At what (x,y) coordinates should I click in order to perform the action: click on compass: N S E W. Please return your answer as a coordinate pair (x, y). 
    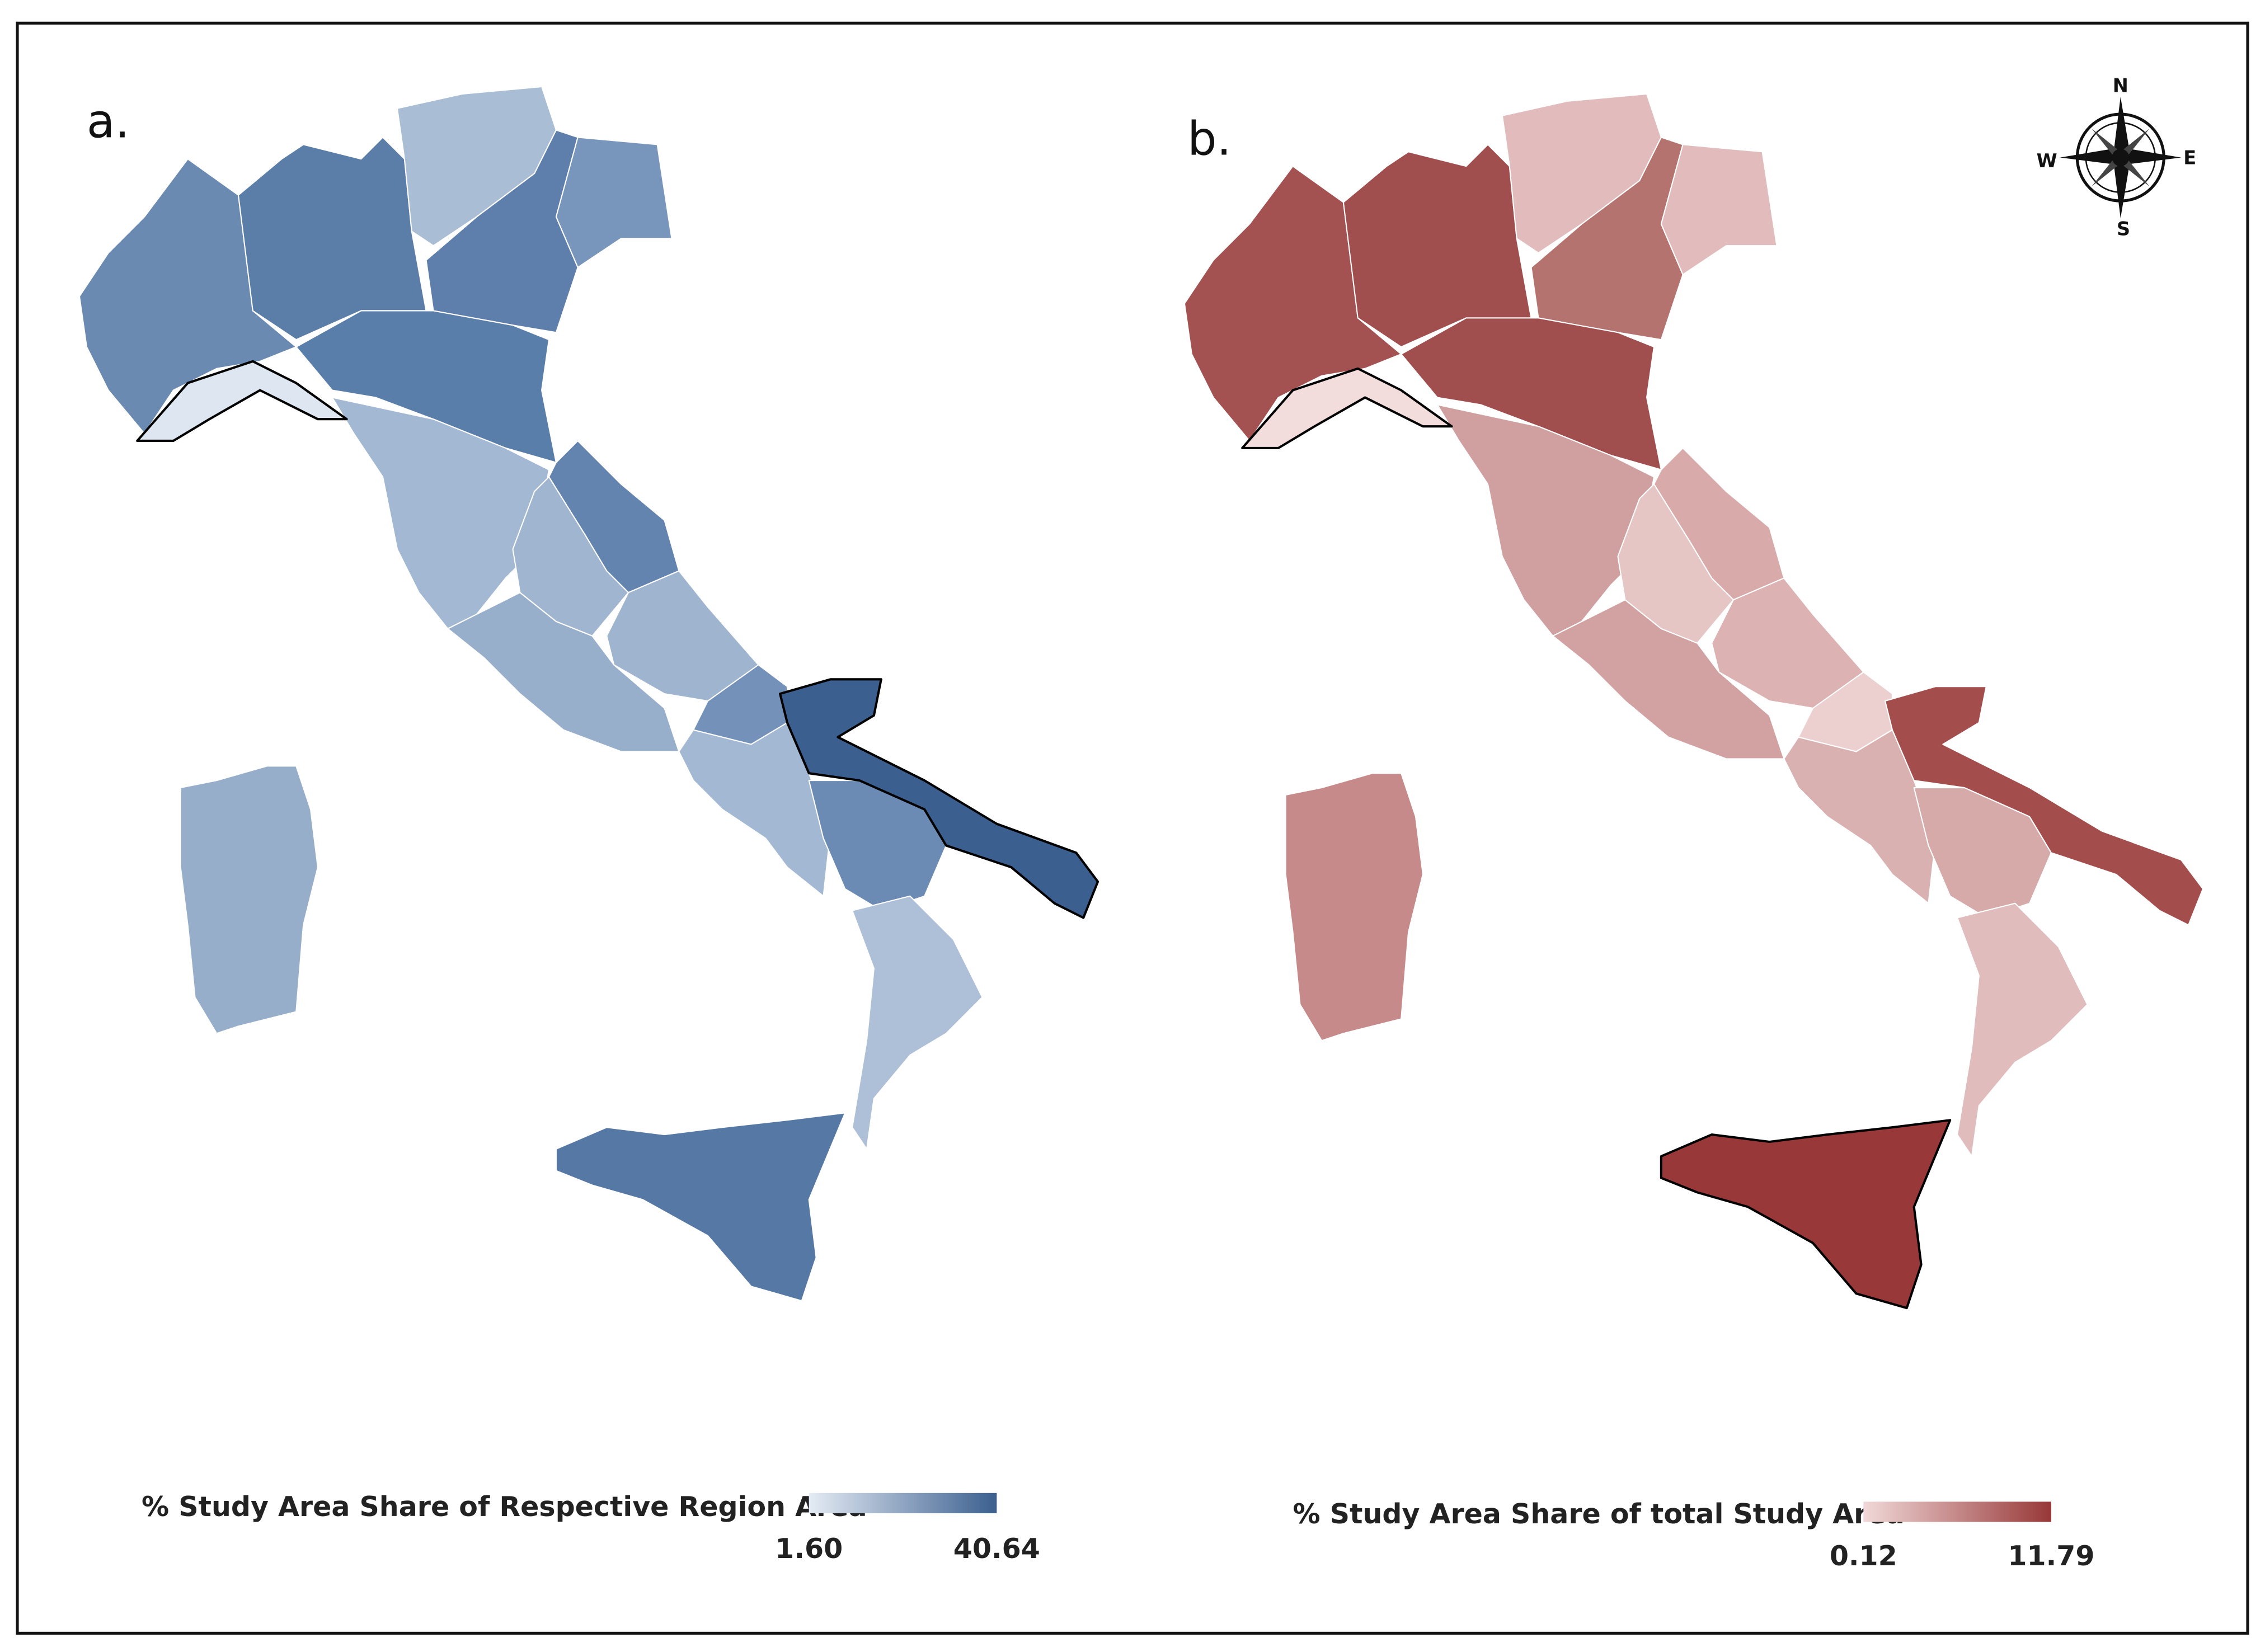
    Looking at the image, I should click on (2117, 158).